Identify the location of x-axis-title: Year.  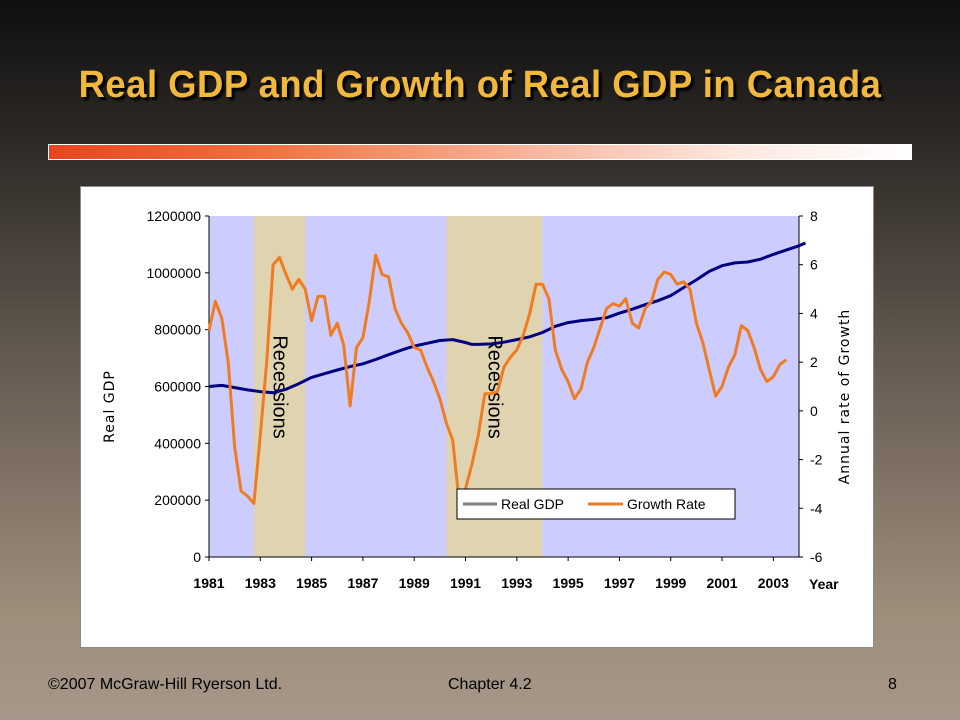
(824, 584).